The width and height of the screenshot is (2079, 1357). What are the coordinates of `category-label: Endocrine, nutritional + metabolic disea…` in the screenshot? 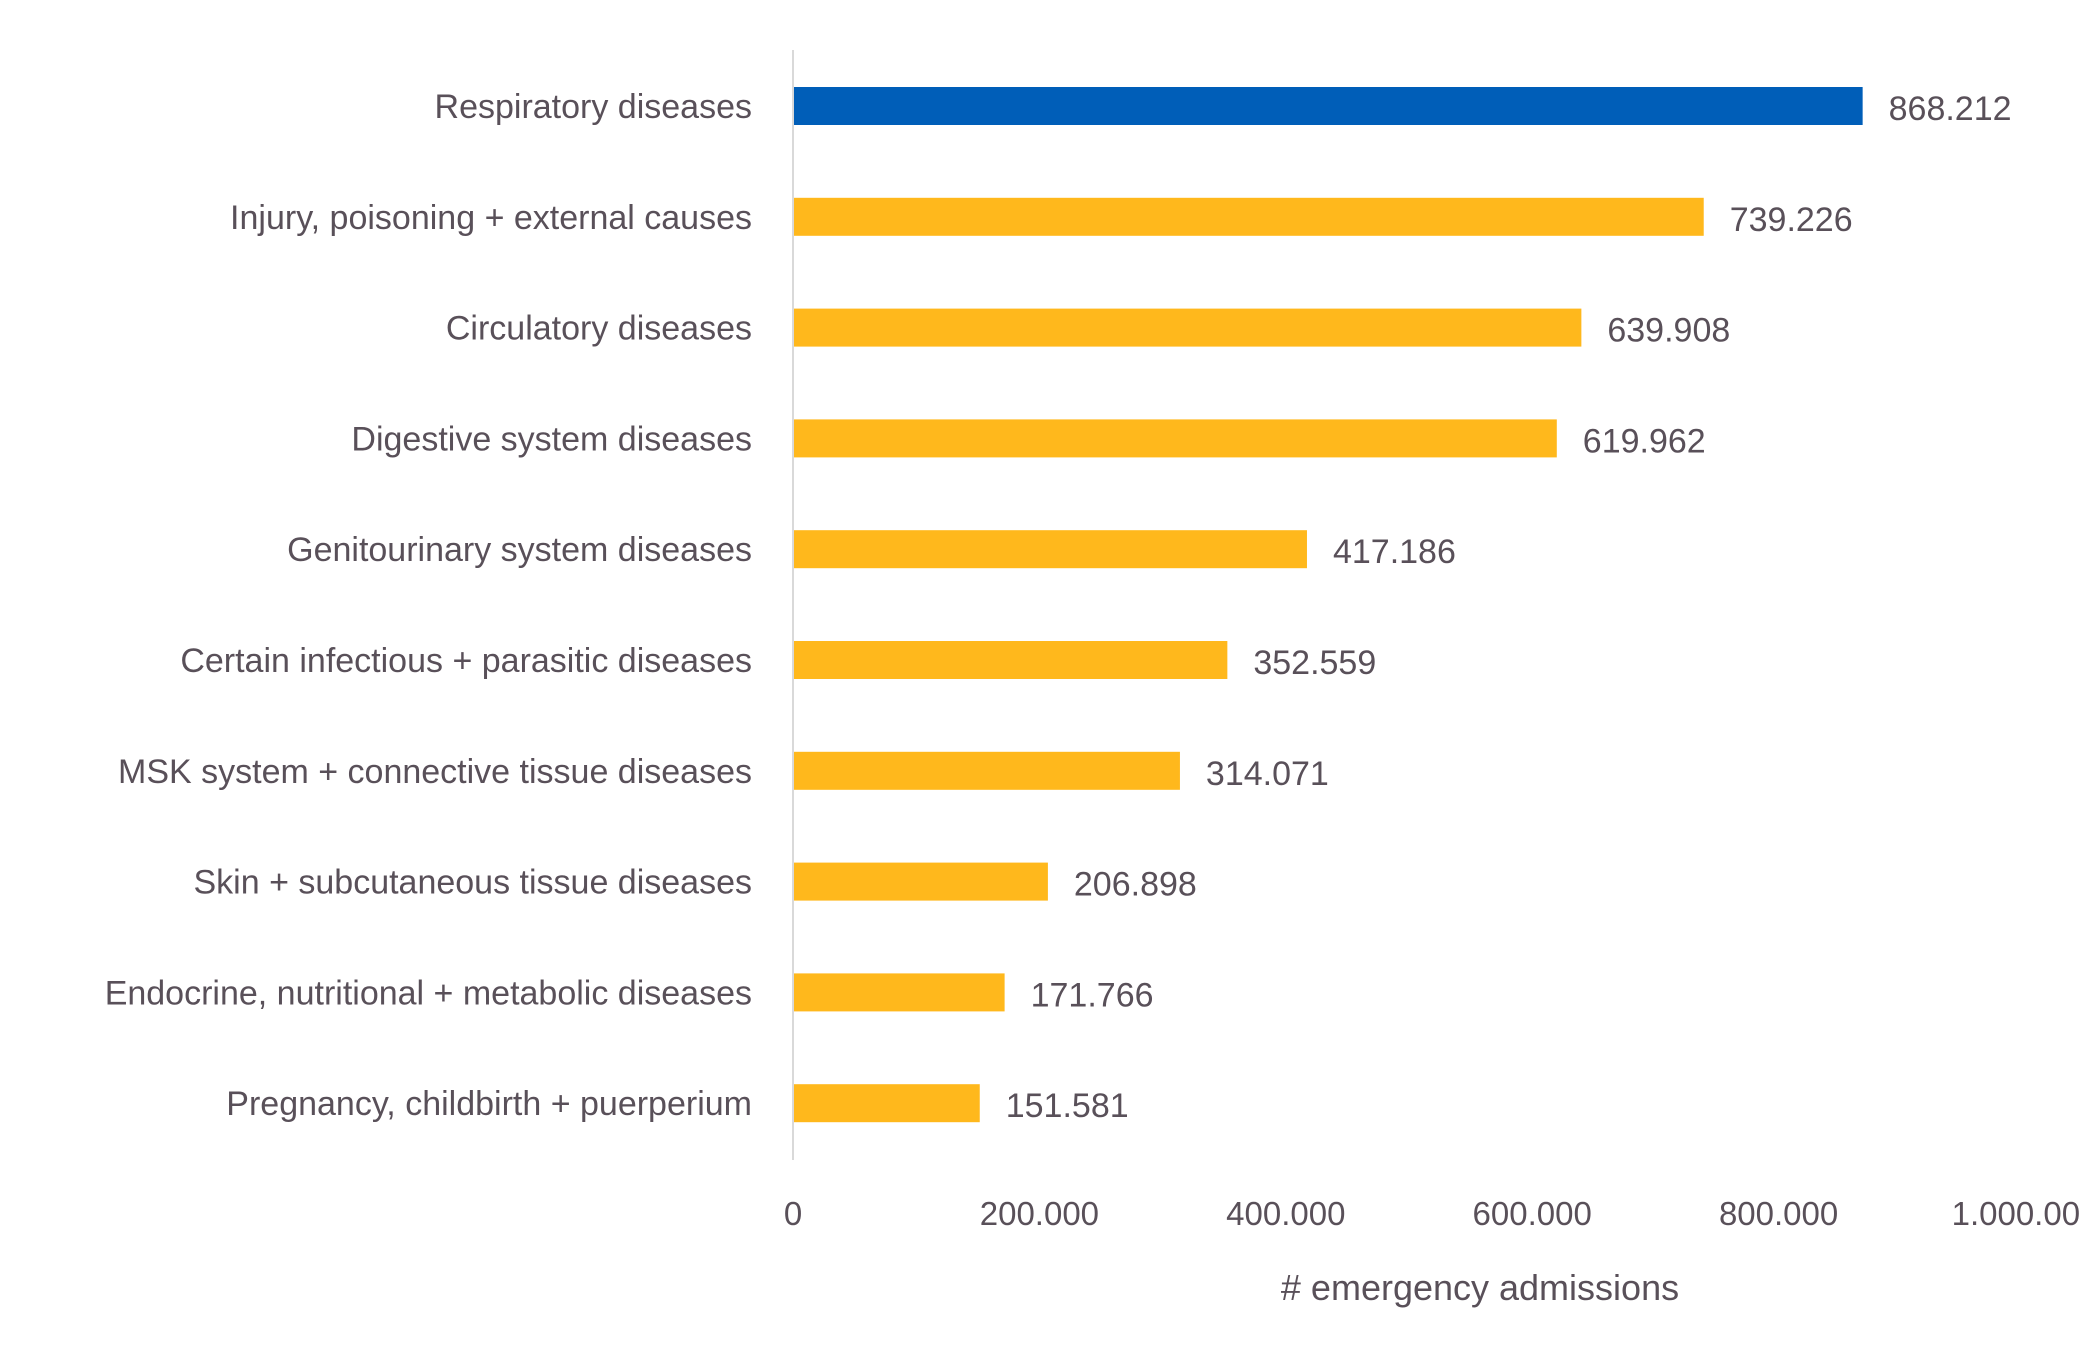 It's located at (428, 993).